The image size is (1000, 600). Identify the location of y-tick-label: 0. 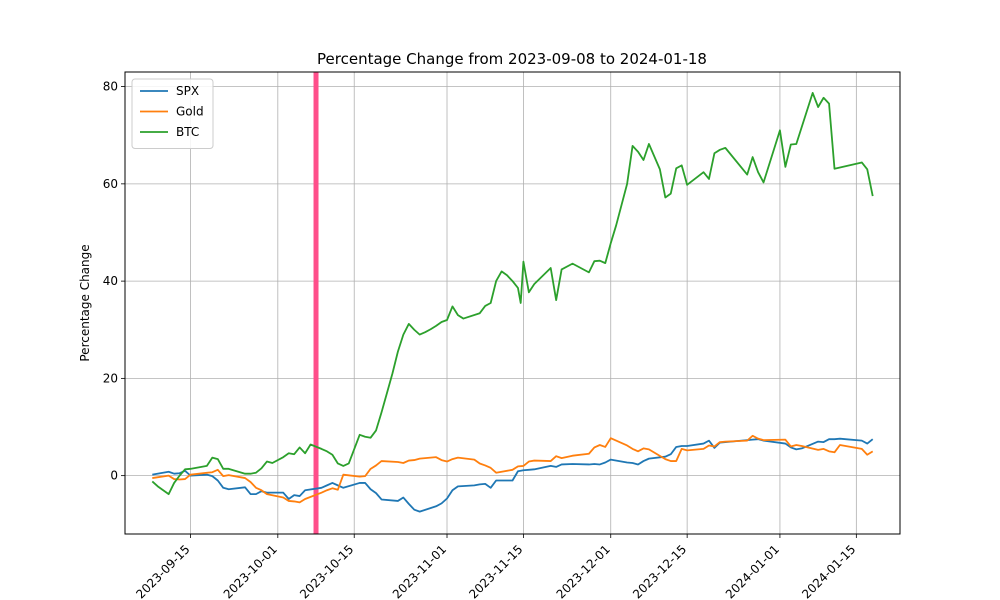
(114, 476).